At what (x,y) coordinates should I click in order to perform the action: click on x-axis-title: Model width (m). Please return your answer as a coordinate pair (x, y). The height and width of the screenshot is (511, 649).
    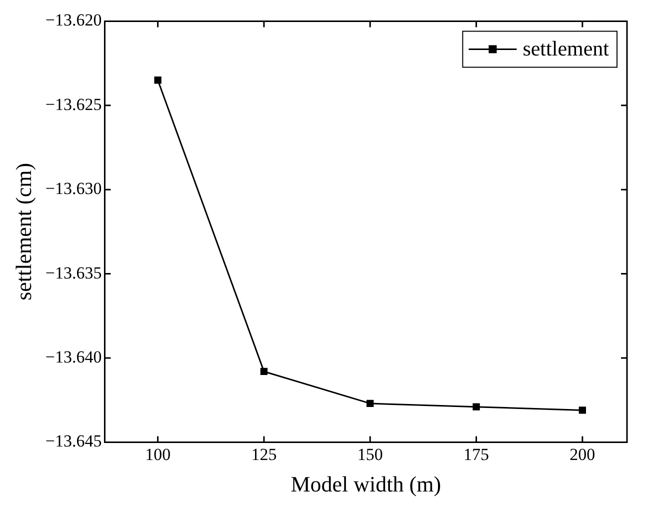
    Looking at the image, I should click on (366, 484).